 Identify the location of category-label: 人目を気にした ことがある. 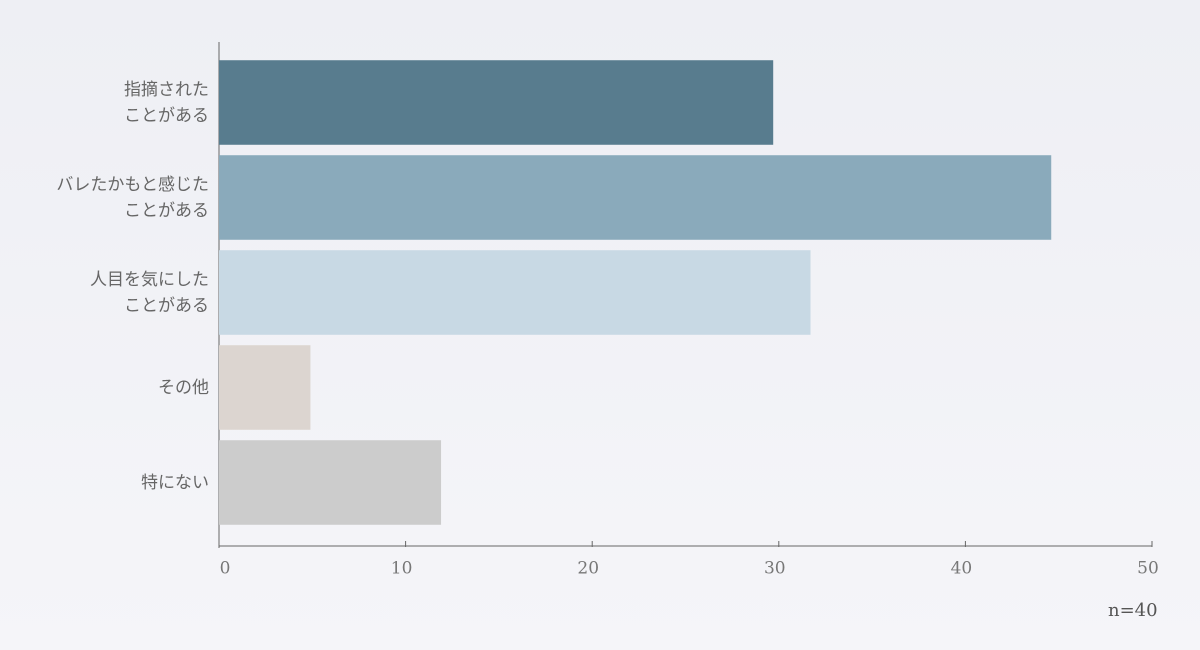
(149, 292).